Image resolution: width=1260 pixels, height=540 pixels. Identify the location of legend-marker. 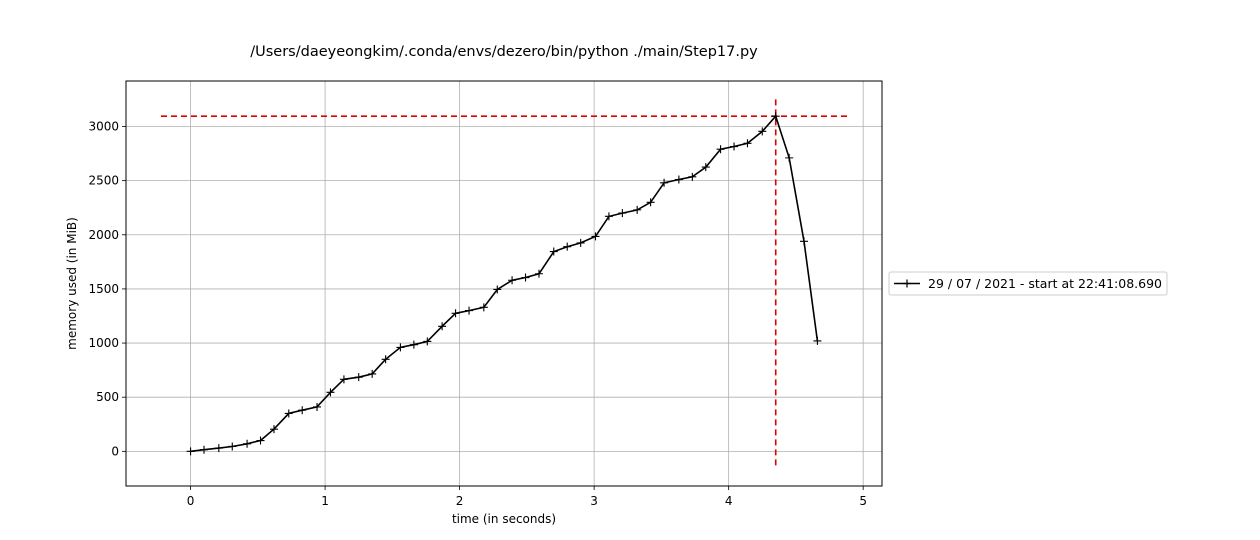
(907, 283).